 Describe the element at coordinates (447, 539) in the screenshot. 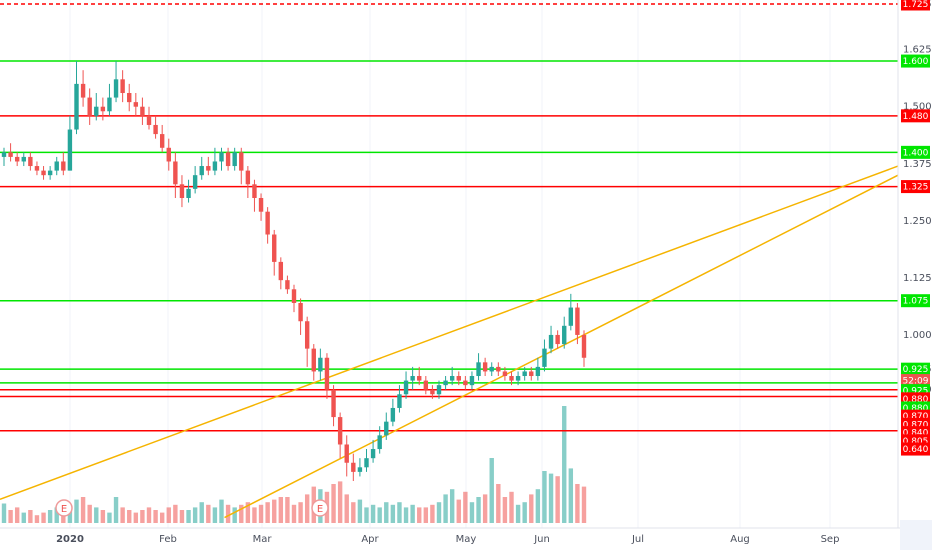

I see `time-axis: 2020 Feb Mar Apr May Jun Jul Aug Sep` at that location.